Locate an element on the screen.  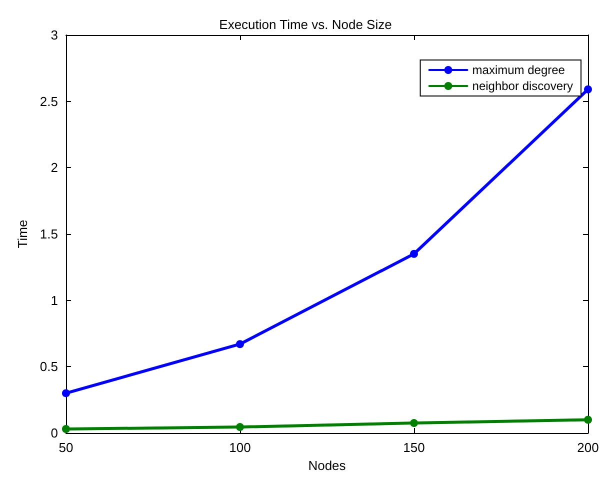
x-tick-label: 50 is located at coordinates (66, 447).